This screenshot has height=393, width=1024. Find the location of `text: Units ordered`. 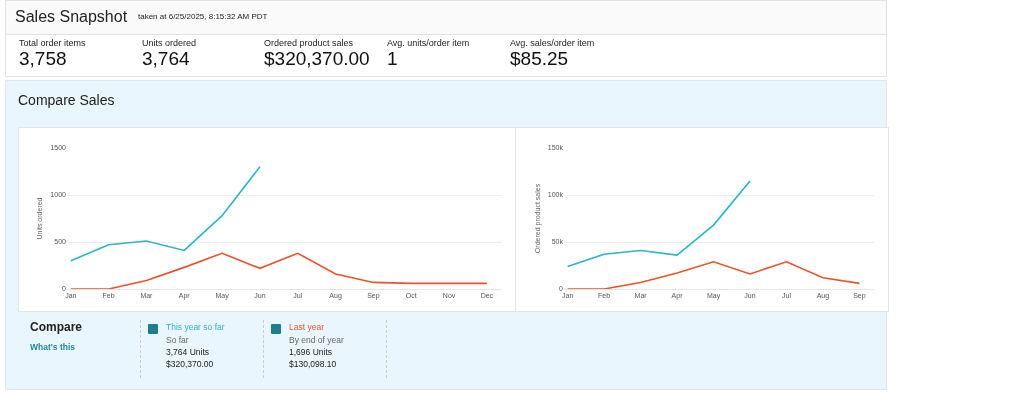

text: Units ordered is located at coordinates (169, 43).